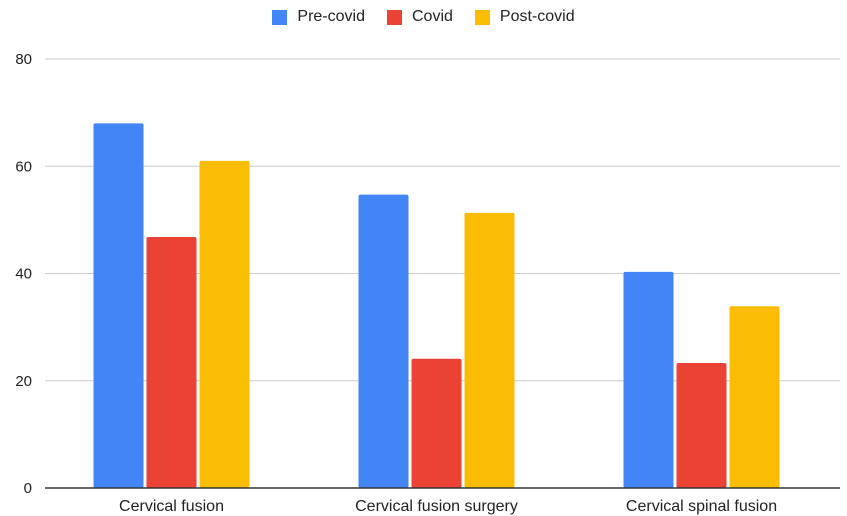 This screenshot has height=516, width=847. Describe the element at coordinates (23, 59) in the screenshot. I see `y-tick-label: 80` at that location.